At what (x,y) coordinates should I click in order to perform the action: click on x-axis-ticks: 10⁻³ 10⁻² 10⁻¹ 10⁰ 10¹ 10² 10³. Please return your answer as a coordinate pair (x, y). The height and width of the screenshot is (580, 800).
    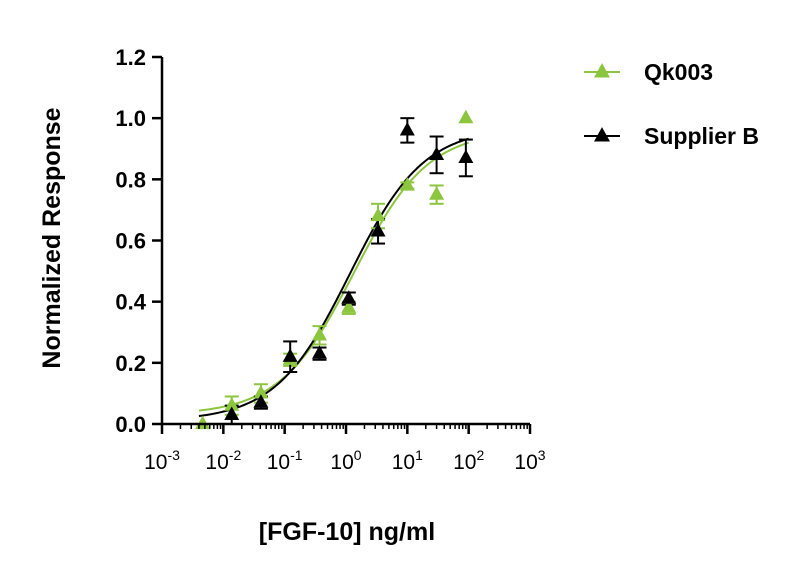
    Looking at the image, I should click on (345, 449).